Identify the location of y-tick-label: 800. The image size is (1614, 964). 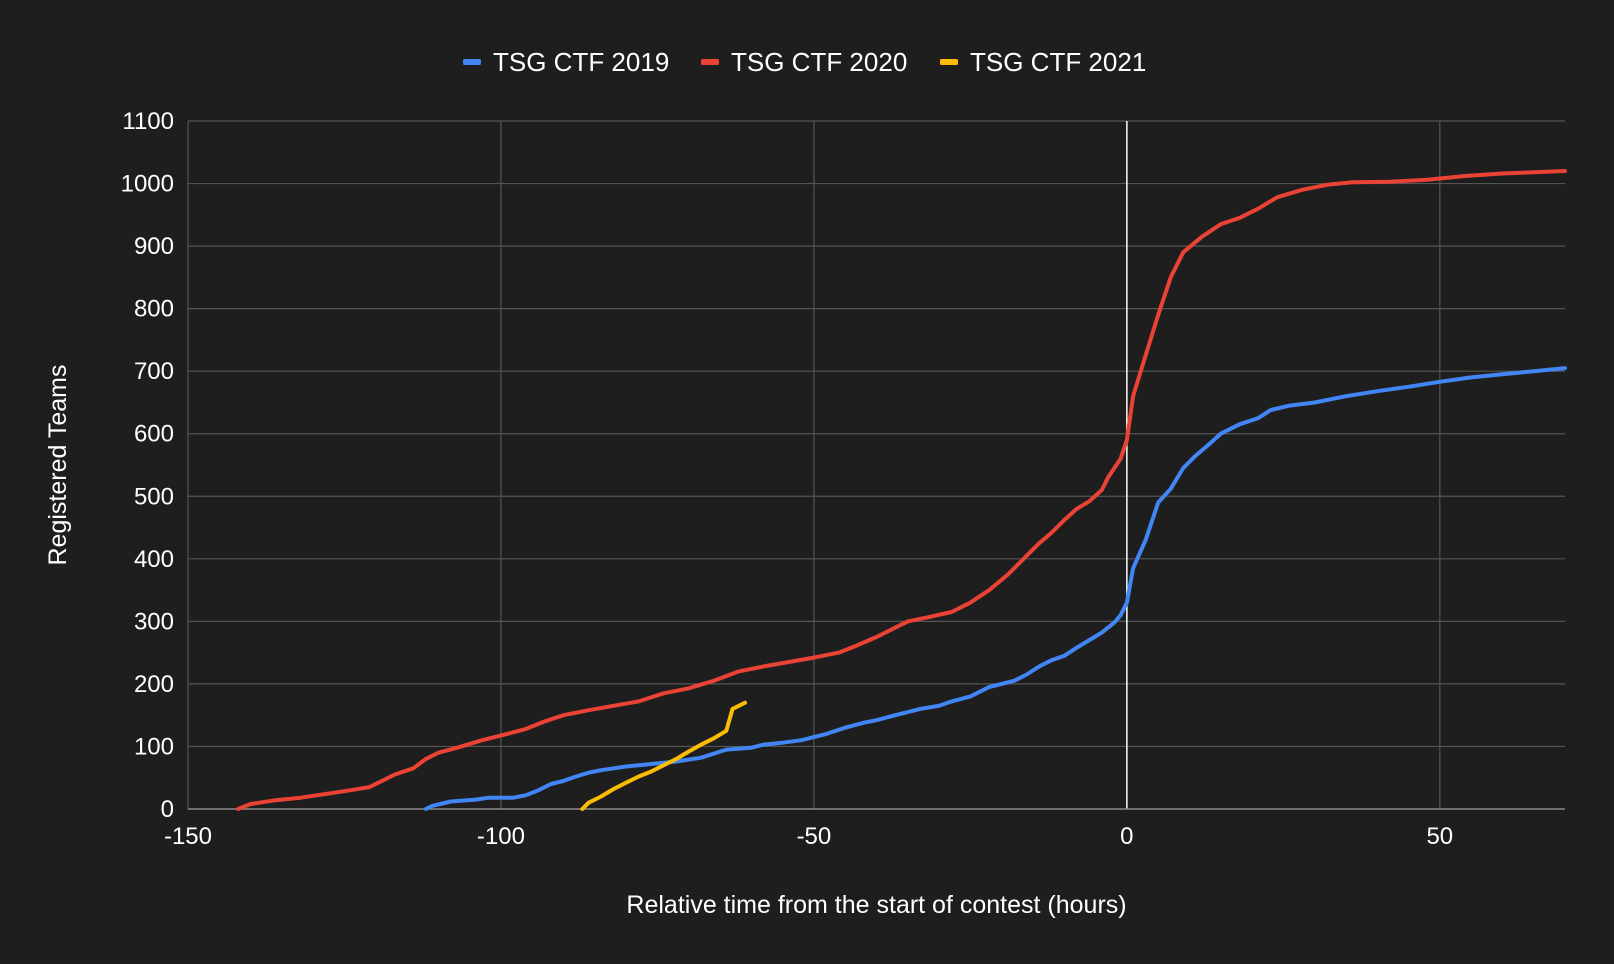
(154, 309).